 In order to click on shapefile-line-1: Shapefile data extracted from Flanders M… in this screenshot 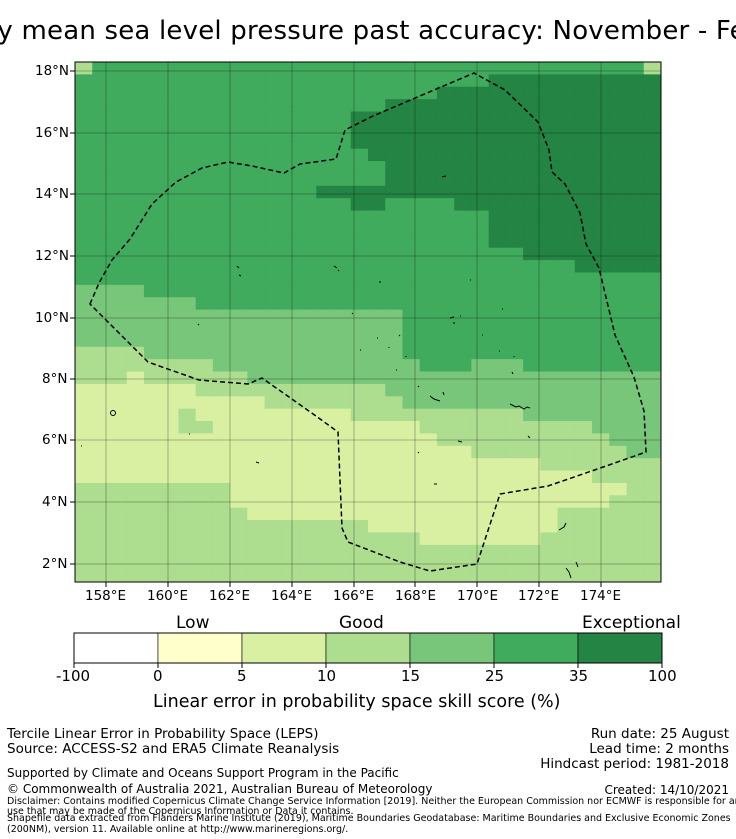, I will do `click(369, 818)`.